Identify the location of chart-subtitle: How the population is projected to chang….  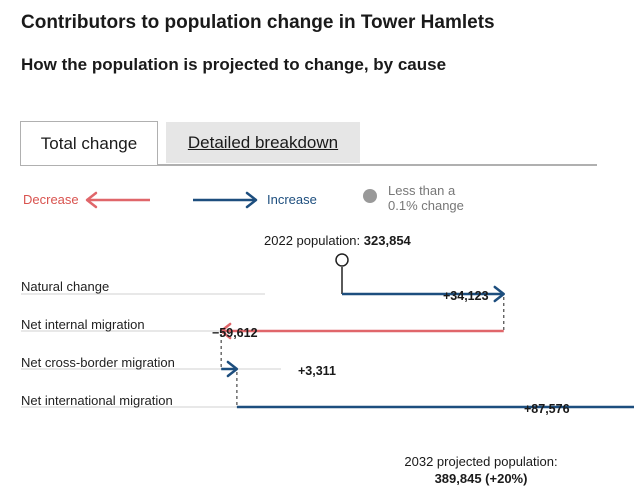
(234, 64).